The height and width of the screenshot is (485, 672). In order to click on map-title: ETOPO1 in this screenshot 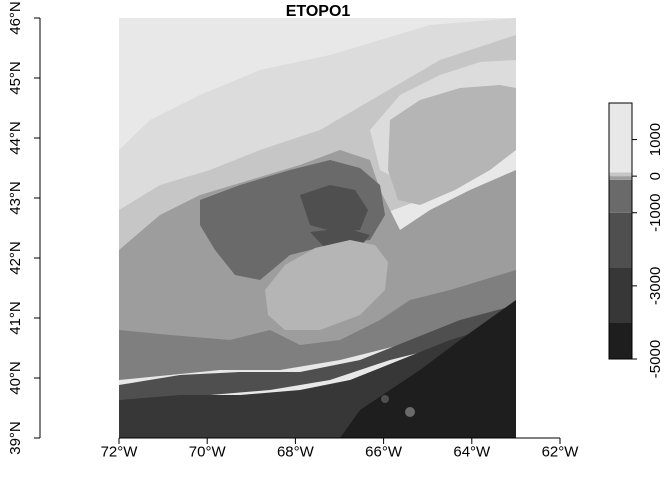, I will do `click(318, 11)`.